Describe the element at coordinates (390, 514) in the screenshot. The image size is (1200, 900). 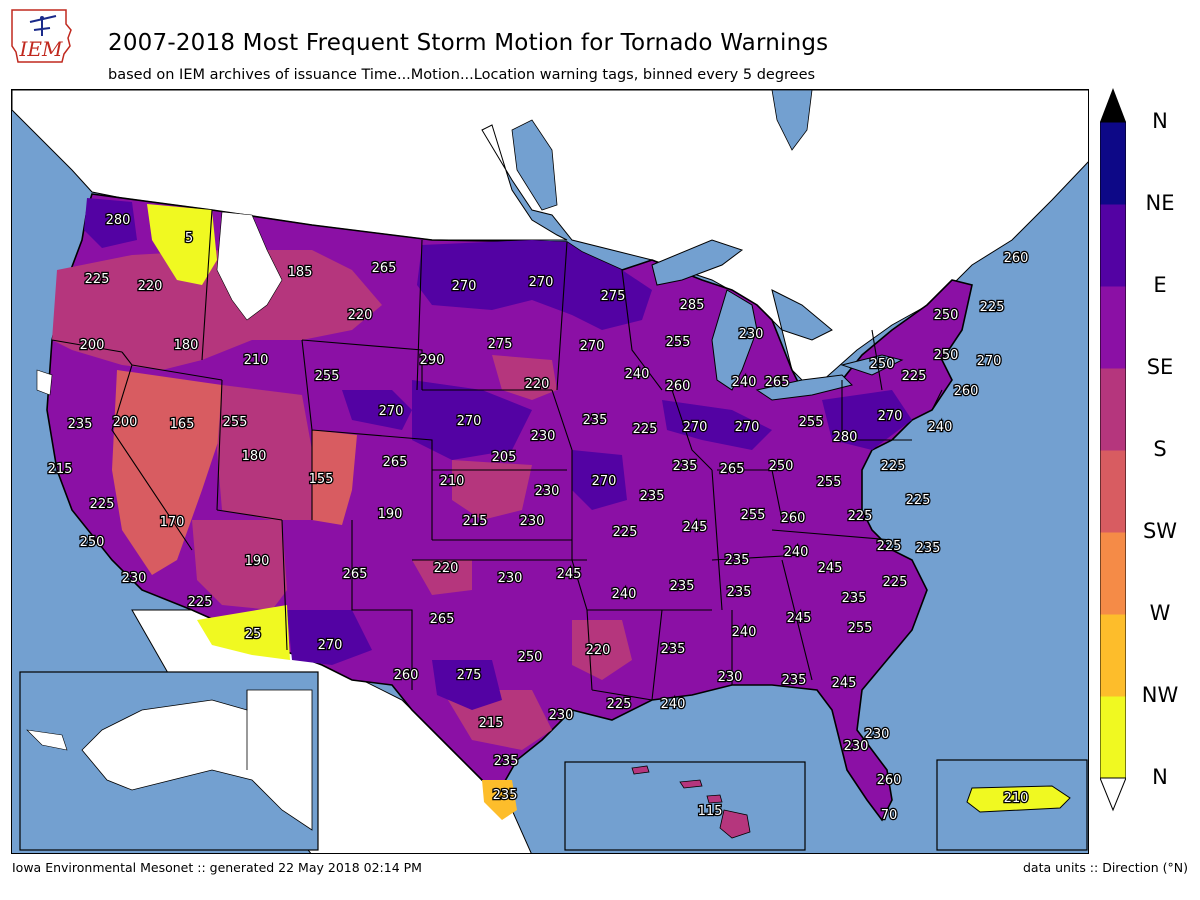
I see `value-label: 190` at that location.